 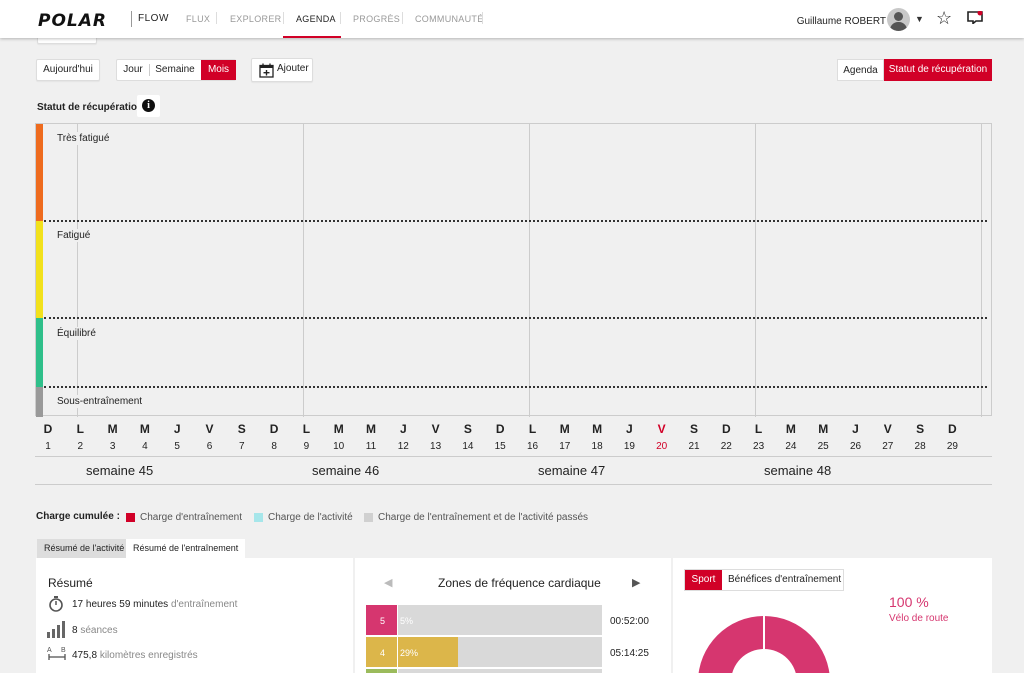 I want to click on day-number: 15, so click(x=500, y=446).